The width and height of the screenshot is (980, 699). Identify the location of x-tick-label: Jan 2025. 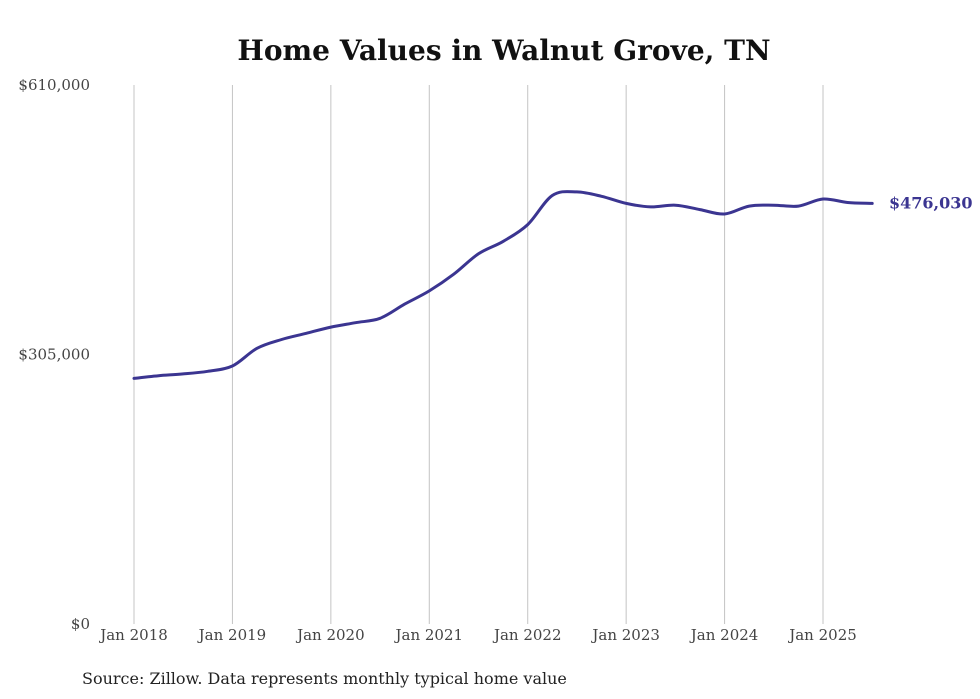
(822, 635).